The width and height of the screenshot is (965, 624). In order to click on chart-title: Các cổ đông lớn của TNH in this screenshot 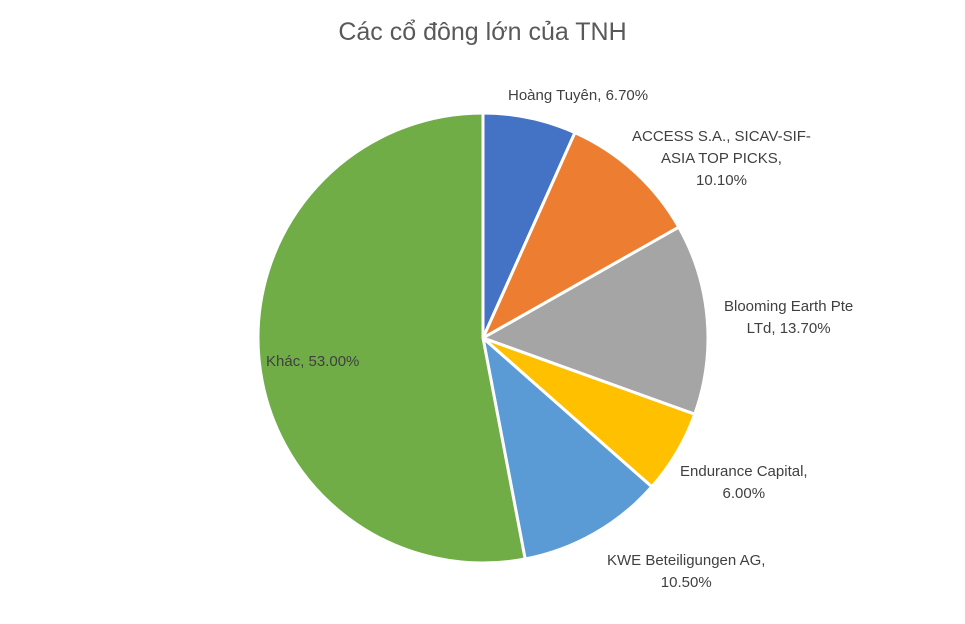, I will do `click(482, 32)`.